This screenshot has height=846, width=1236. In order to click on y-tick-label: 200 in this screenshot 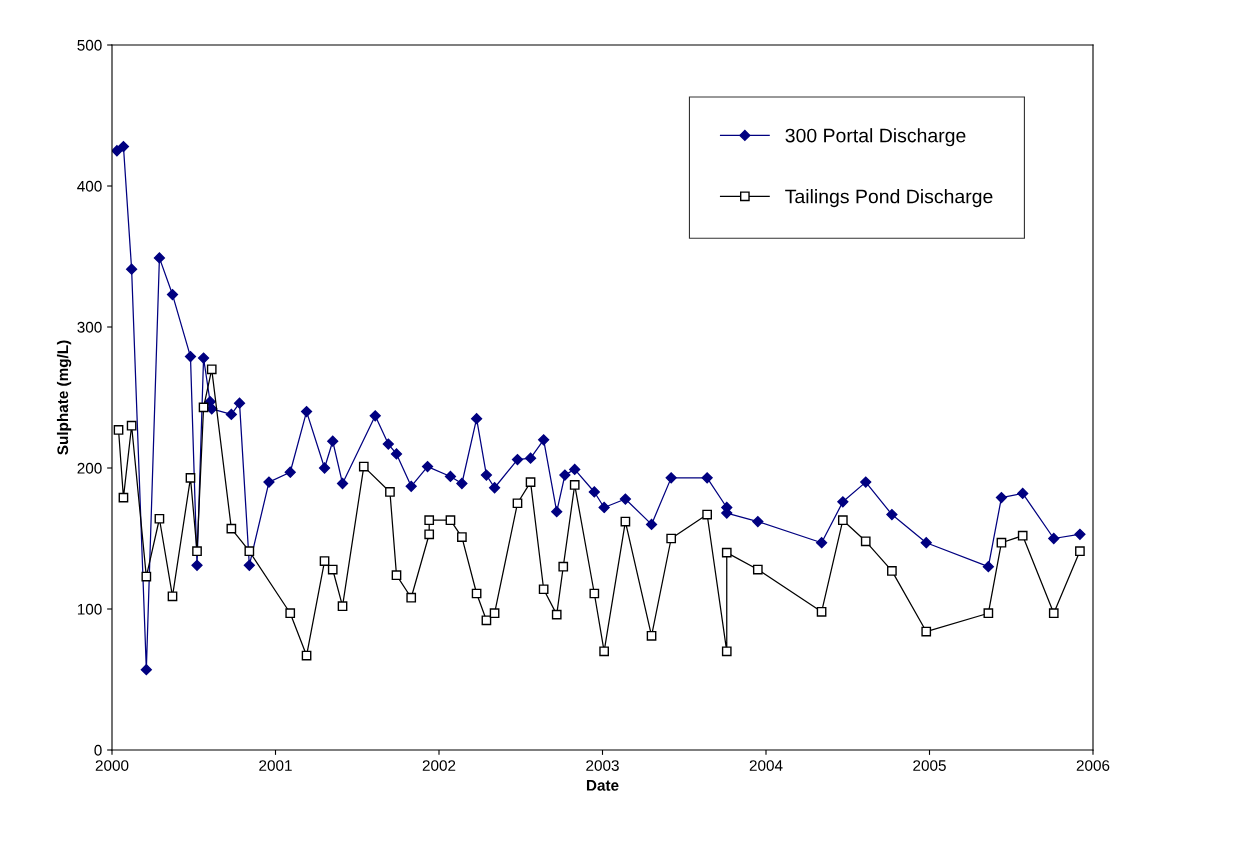, I will do `click(89, 468)`.